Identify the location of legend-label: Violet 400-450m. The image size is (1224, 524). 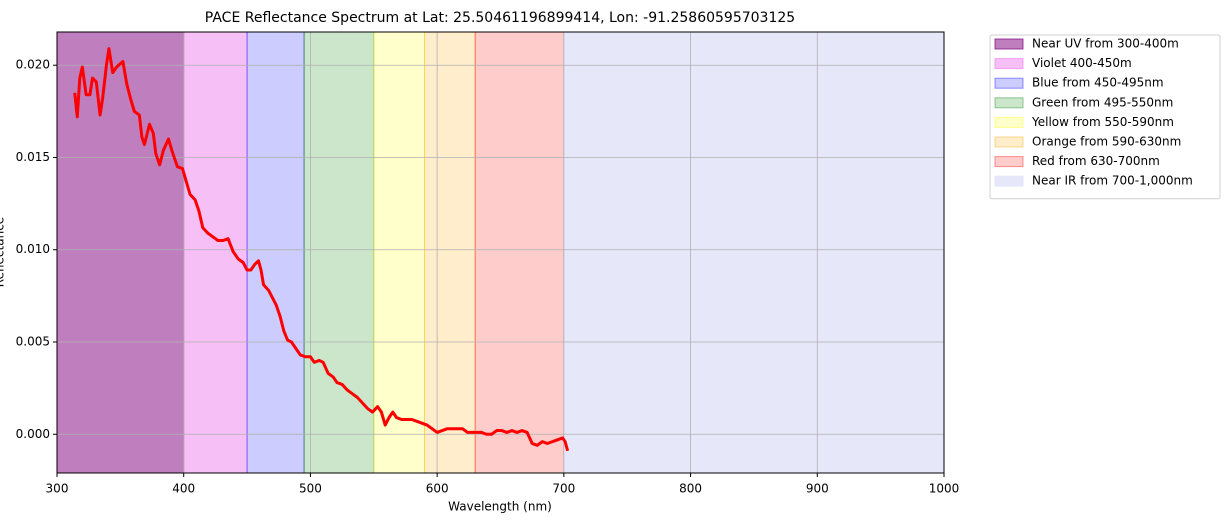
(1082, 63).